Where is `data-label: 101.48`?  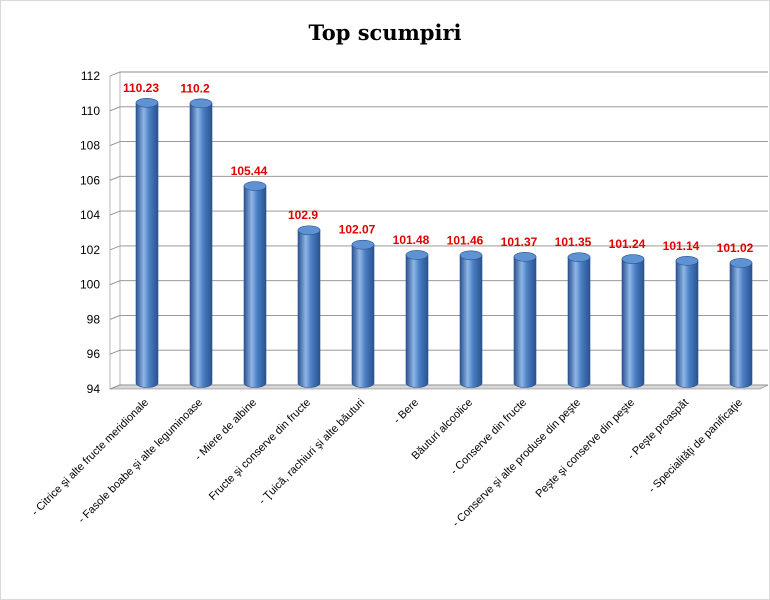 data-label: 101.48 is located at coordinates (411, 240).